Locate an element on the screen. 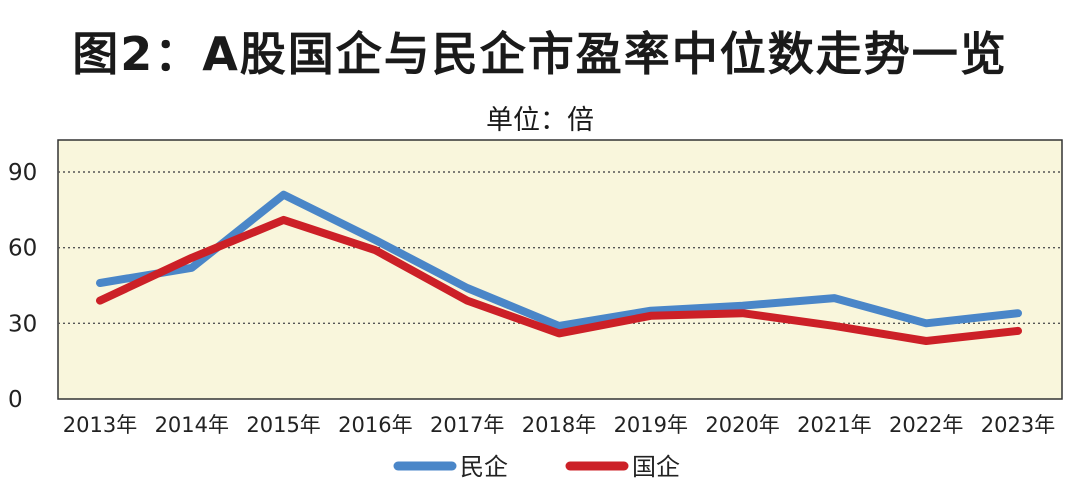  x-tick-label: 2016年 is located at coordinates (375, 425).